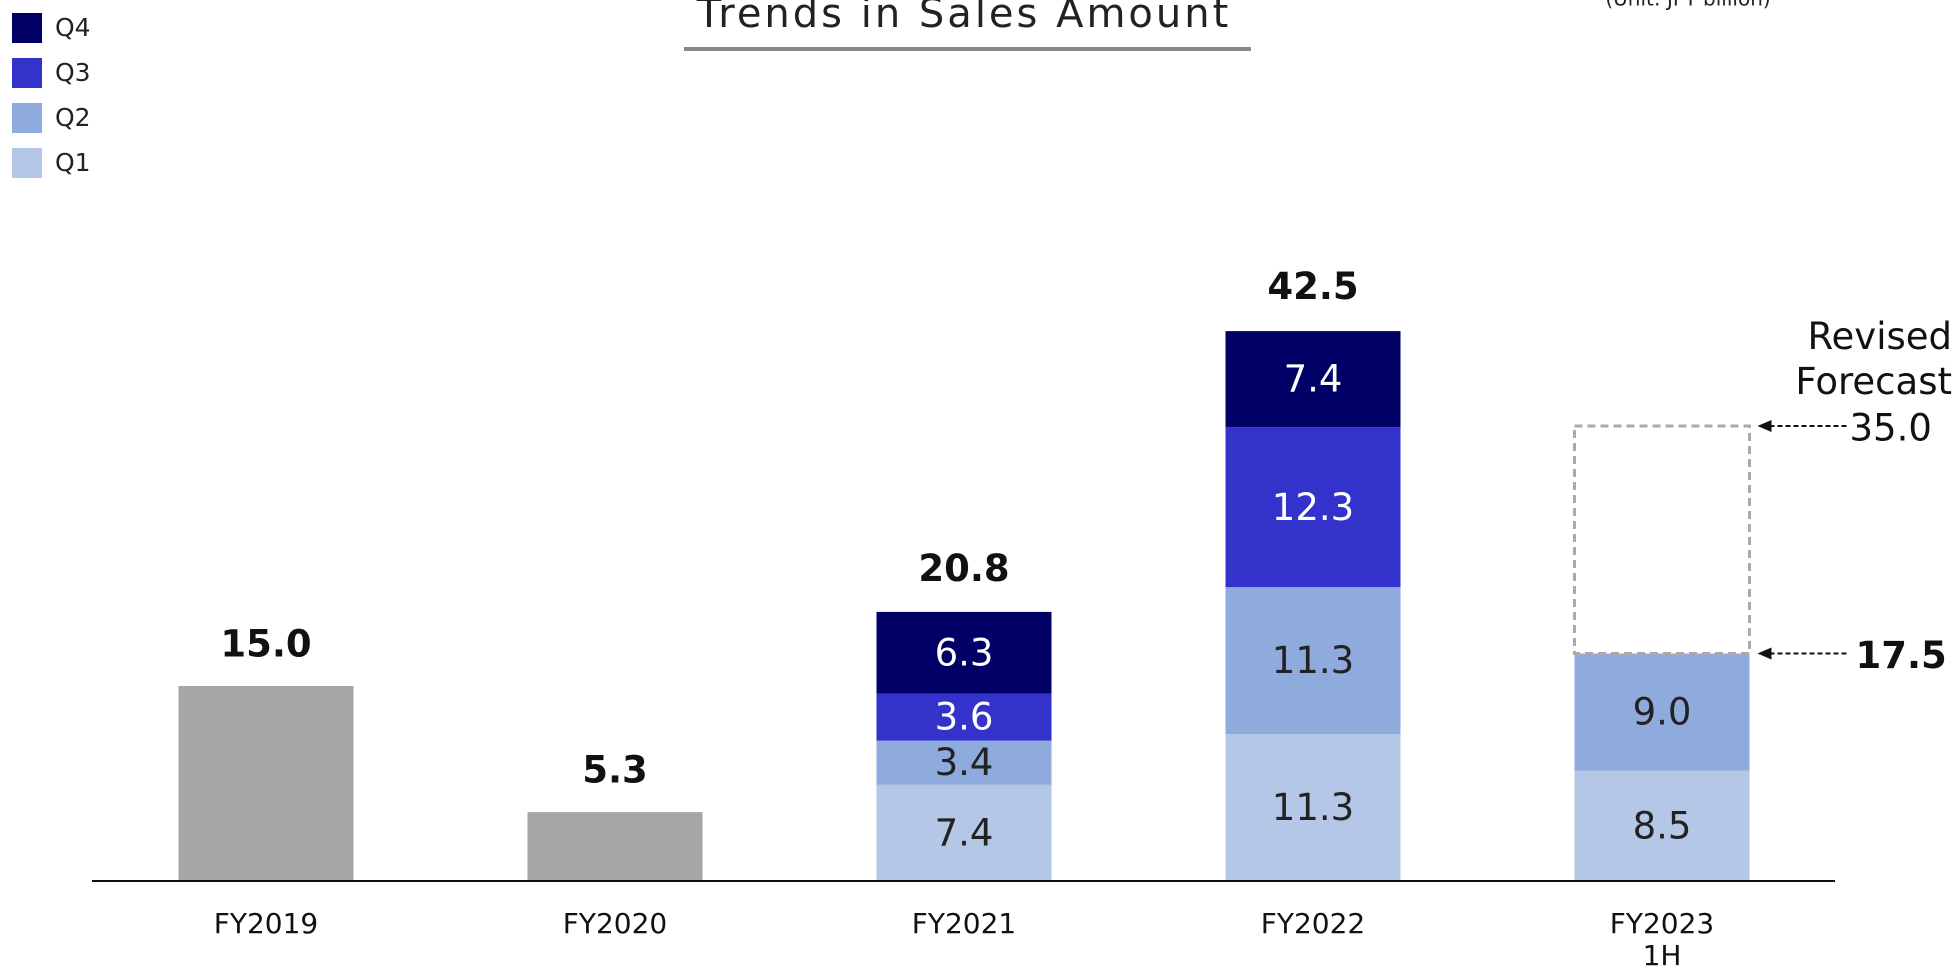  I want to click on x-tick-label: FY2022, so click(1313, 923).